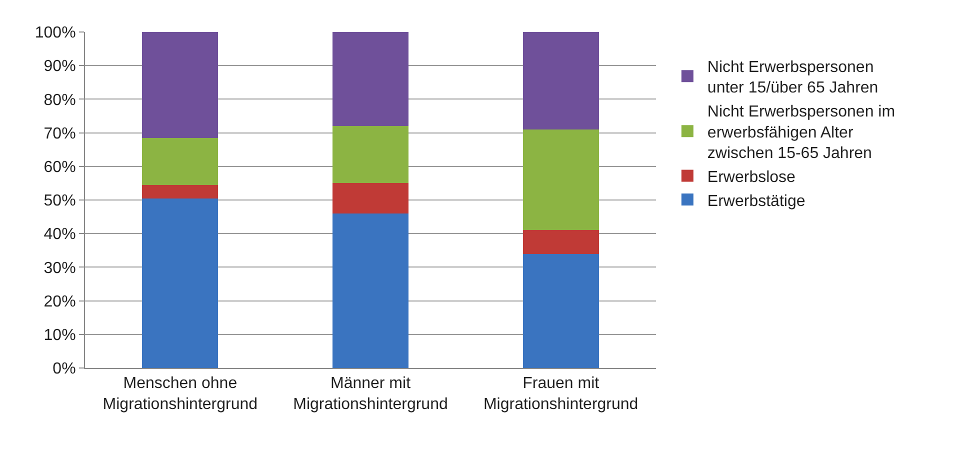 The height and width of the screenshot is (450, 976). Describe the element at coordinates (64, 369) in the screenshot. I see `y-tick-label: 0%` at that location.